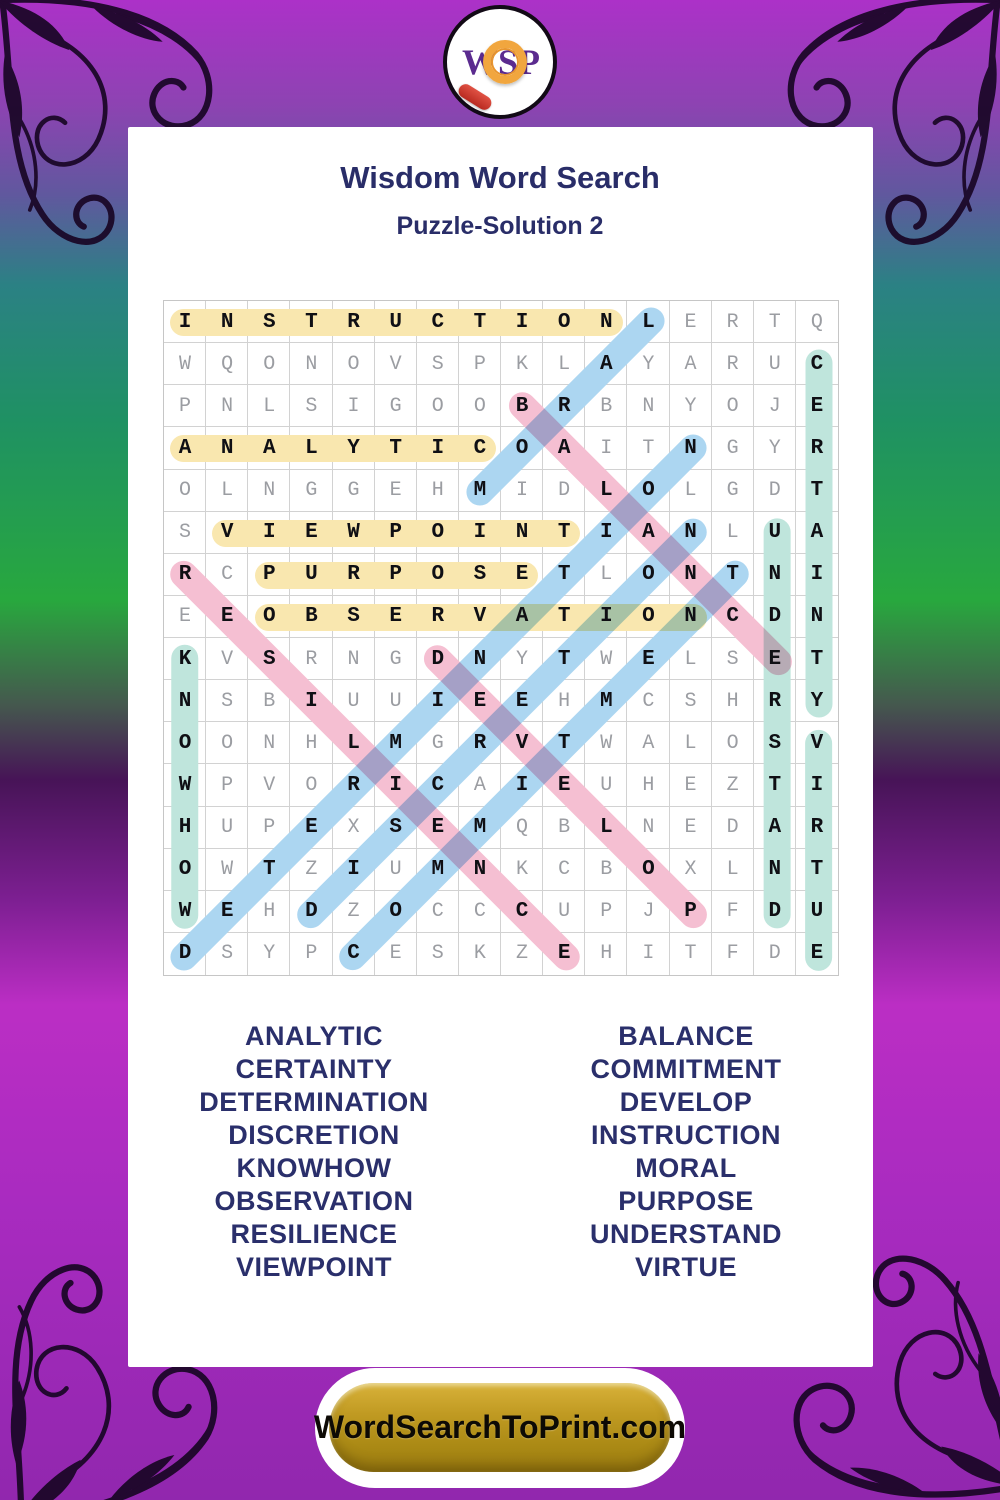 The width and height of the screenshot is (1000, 1500). What do you see at coordinates (500, 226) in the screenshot?
I see `page-subtitle: Puzzle-Solution 2` at bounding box center [500, 226].